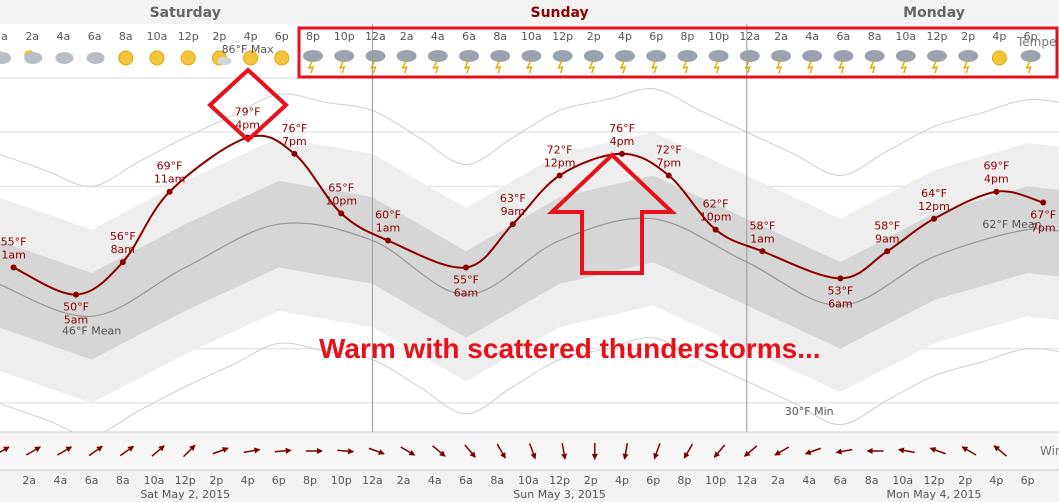  Describe the element at coordinates (840, 290) in the screenshot. I see `temperature-label: 53°F` at that location.